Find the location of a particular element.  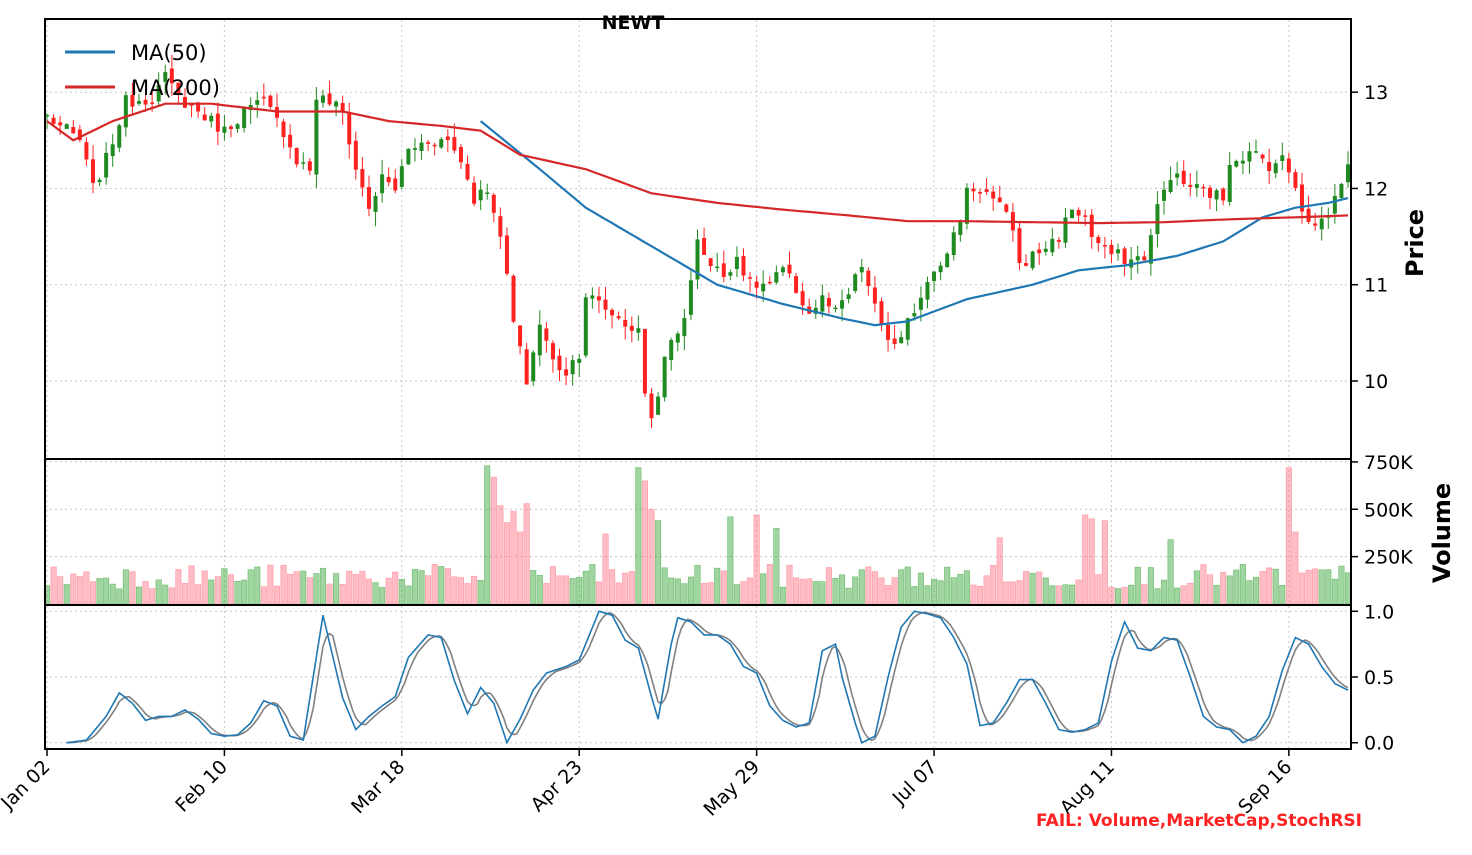

fail-annotation: FAIL: Volume,MarketCap,StochRSI is located at coordinates (1199, 821).